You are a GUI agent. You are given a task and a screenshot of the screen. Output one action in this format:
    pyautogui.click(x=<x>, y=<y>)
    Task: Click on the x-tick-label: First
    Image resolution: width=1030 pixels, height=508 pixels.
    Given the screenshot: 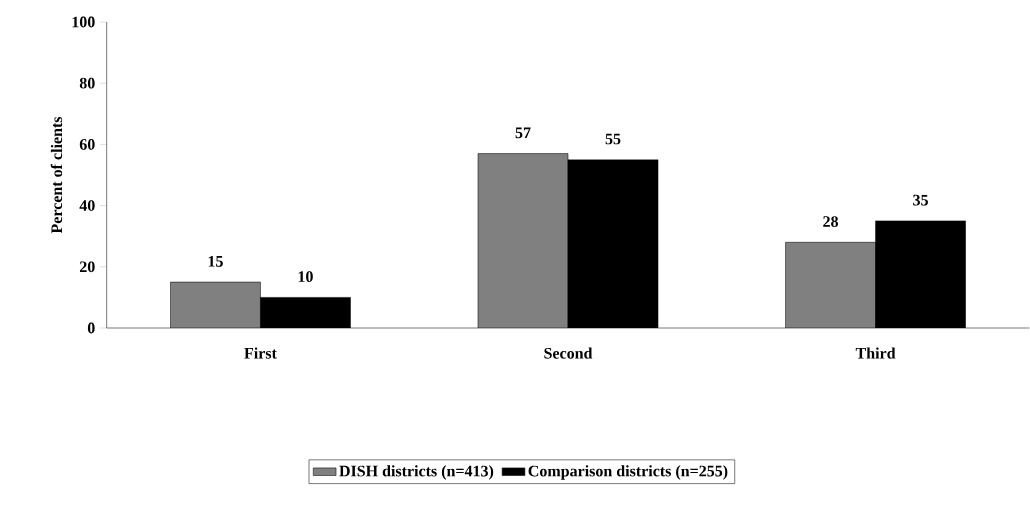 What is the action you would take?
    pyautogui.click(x=260, y=353)
    